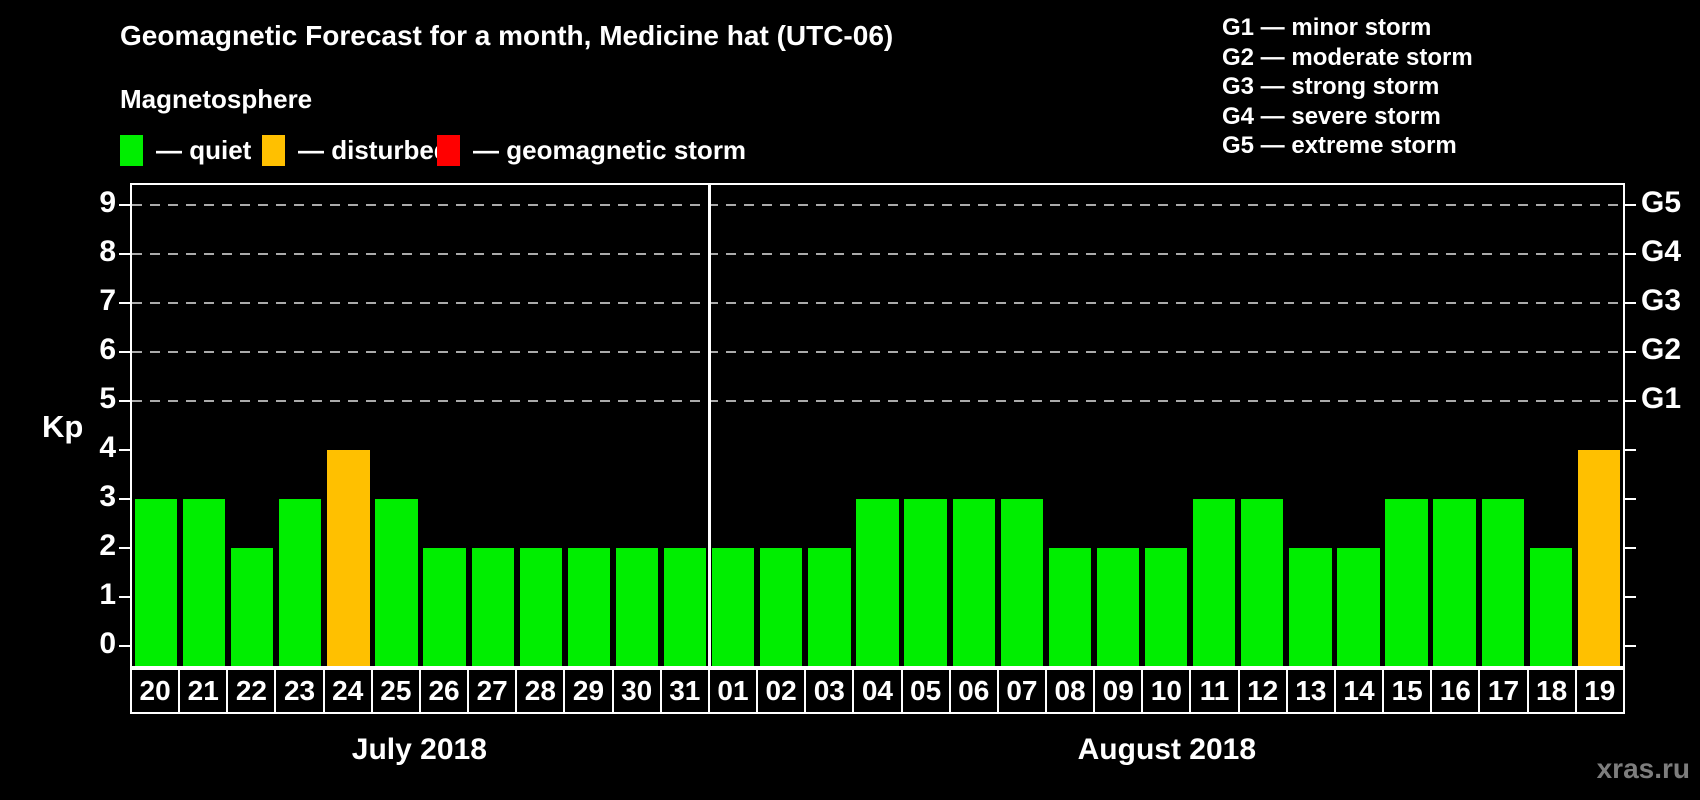 The height and width of the screenshot is (800, 1700). Describe the element at coordinates (1166, 691) in the screenshot. I see `day-label-10: 10` at that location.